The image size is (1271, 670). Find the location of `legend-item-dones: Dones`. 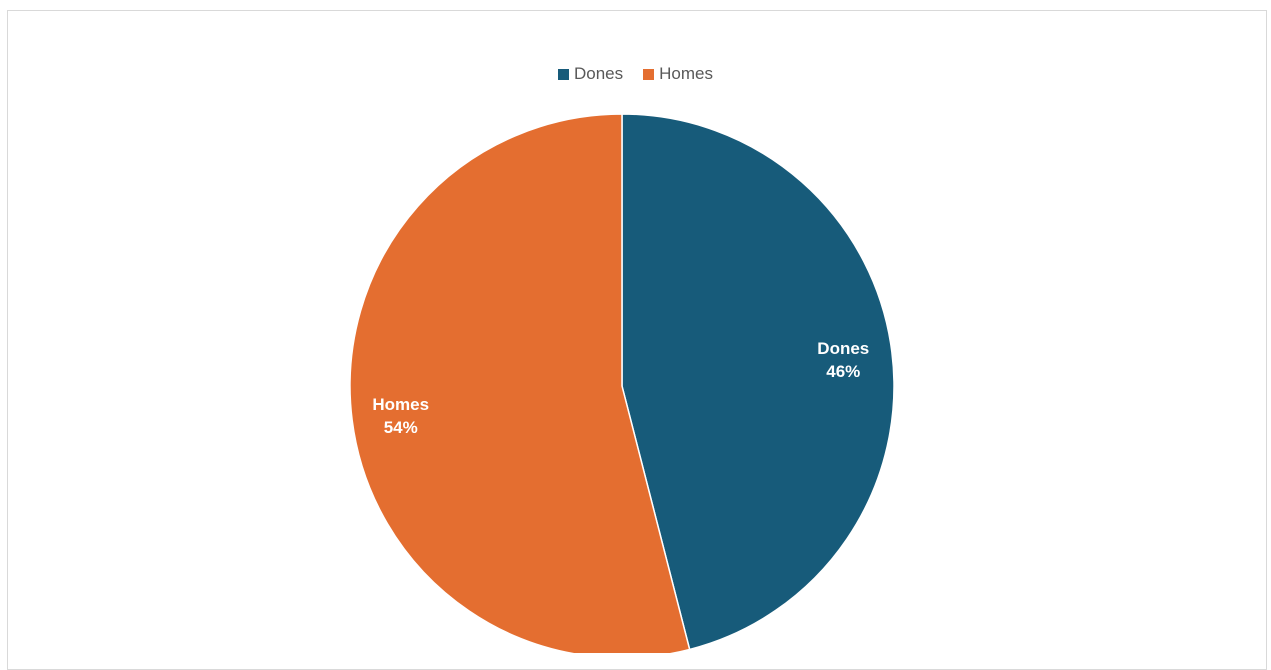

legend-item-dones: Dones is located at coordinates (590, 74).